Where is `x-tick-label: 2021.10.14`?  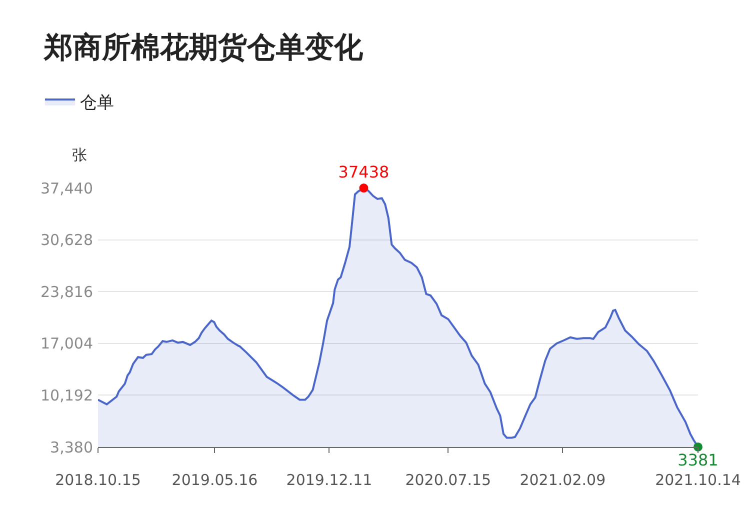 x-tick-label: 2021.10.14 is located at coordinates (698, 480).